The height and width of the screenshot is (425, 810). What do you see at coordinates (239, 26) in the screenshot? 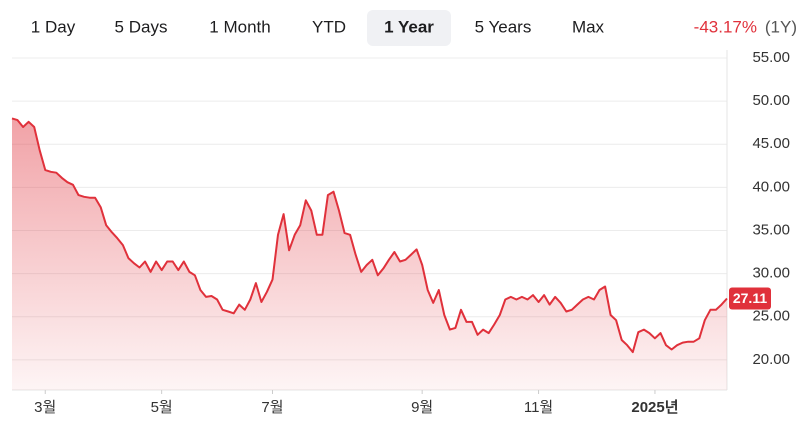
I see `tab: 1 Month` at bounding box center [239, 26].